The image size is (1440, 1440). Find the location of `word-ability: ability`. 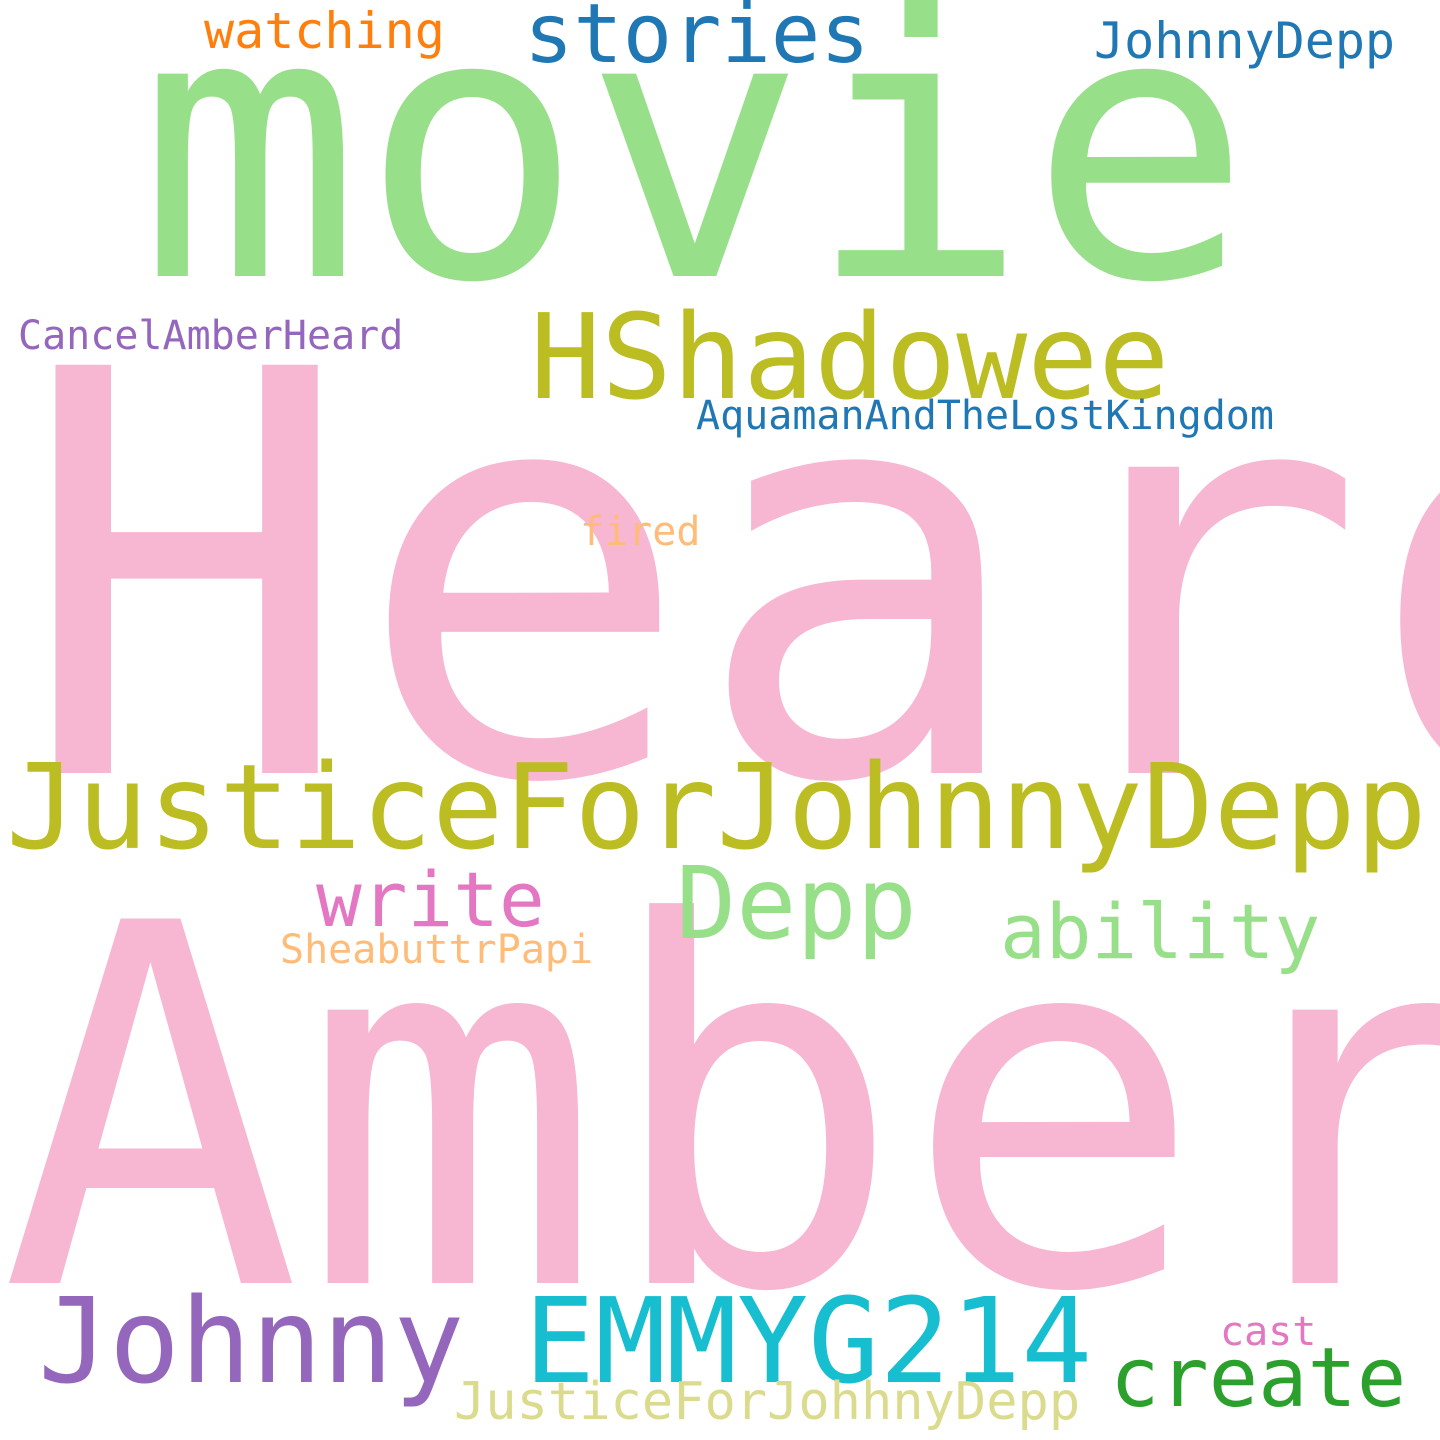

word-ability: ability is located at coordinates (1160, 931).